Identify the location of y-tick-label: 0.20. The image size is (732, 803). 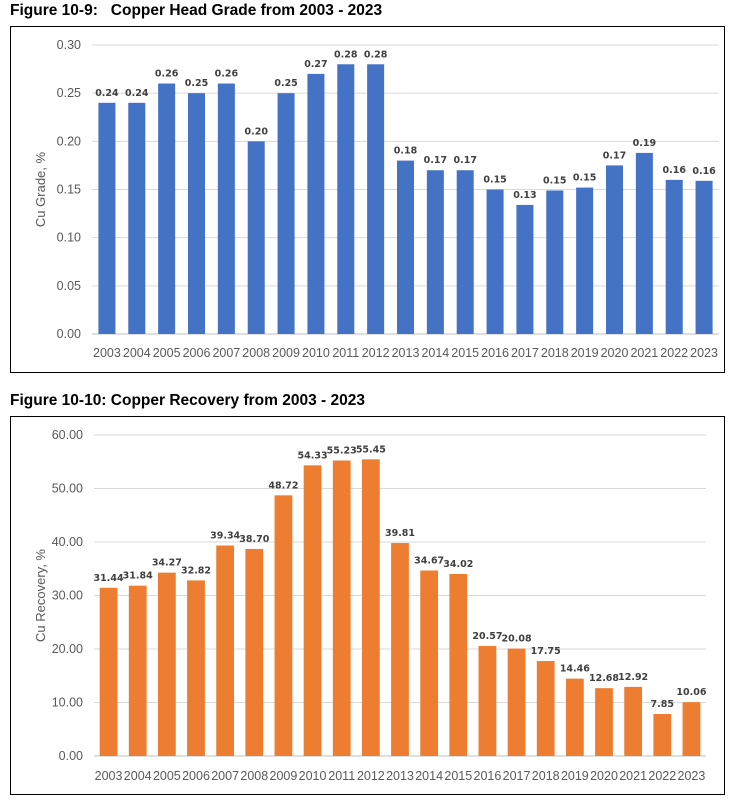
(69, 141).